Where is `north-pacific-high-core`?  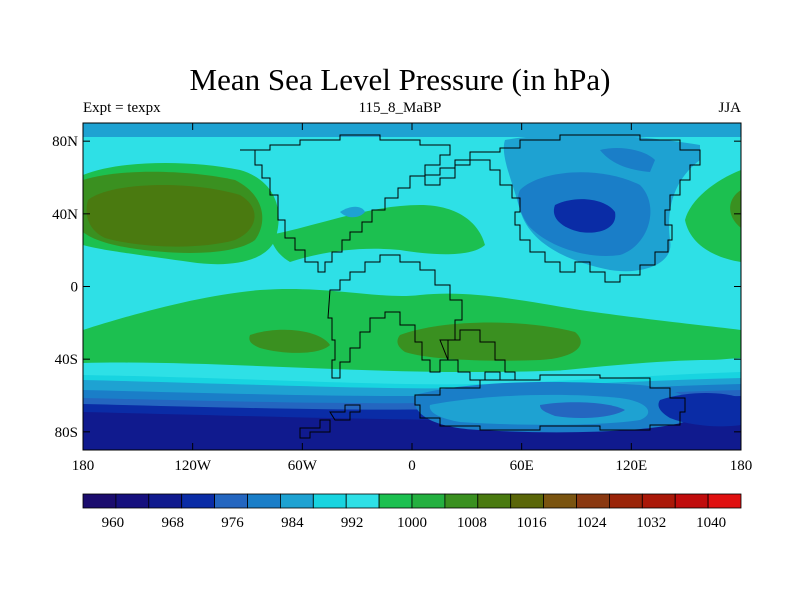
north-pacific-high-core is located at coordinates (170, 215).